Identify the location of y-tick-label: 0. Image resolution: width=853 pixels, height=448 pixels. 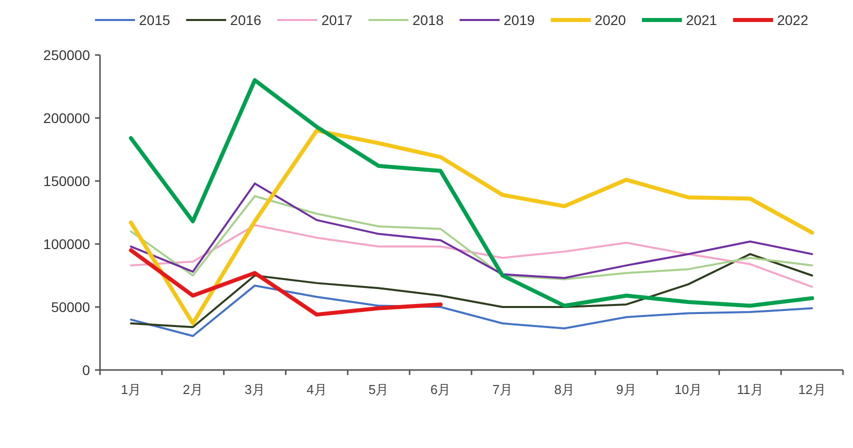
(86, 370).